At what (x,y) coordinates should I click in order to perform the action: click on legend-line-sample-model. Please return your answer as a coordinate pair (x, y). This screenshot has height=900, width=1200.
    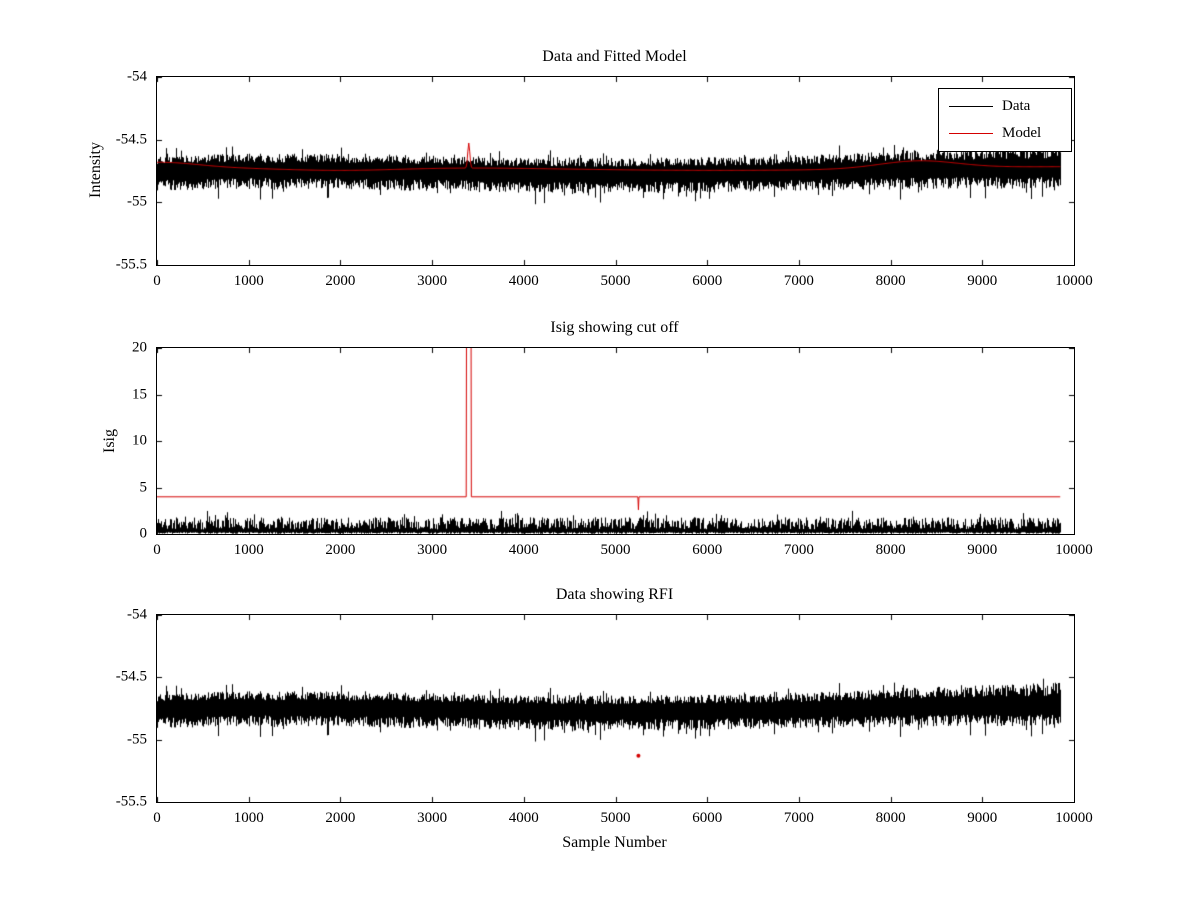
    Looking at the image, I should click on (971, 133).